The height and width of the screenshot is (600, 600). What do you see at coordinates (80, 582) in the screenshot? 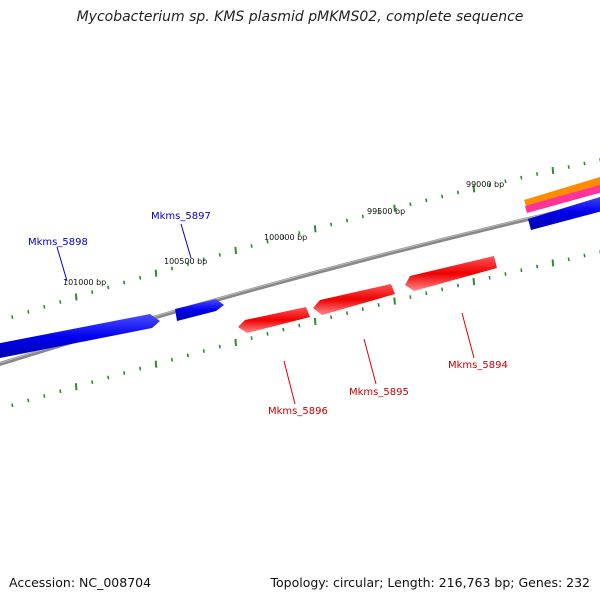
I see `accession-text: Accession: NC_008704` at bounding box center [80, 582].